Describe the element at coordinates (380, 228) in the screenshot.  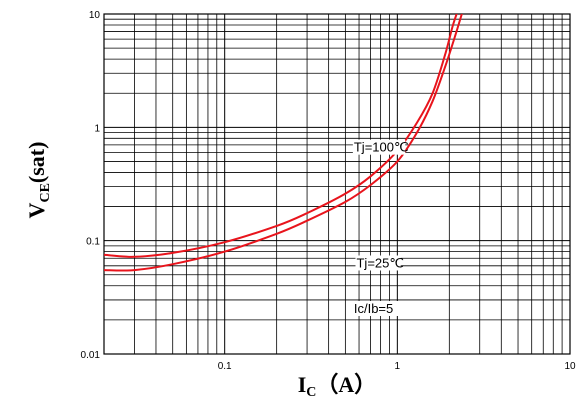
I see `annotations: Tj=100℃ Tj=25℃ Ic/Ib=5` at that location.